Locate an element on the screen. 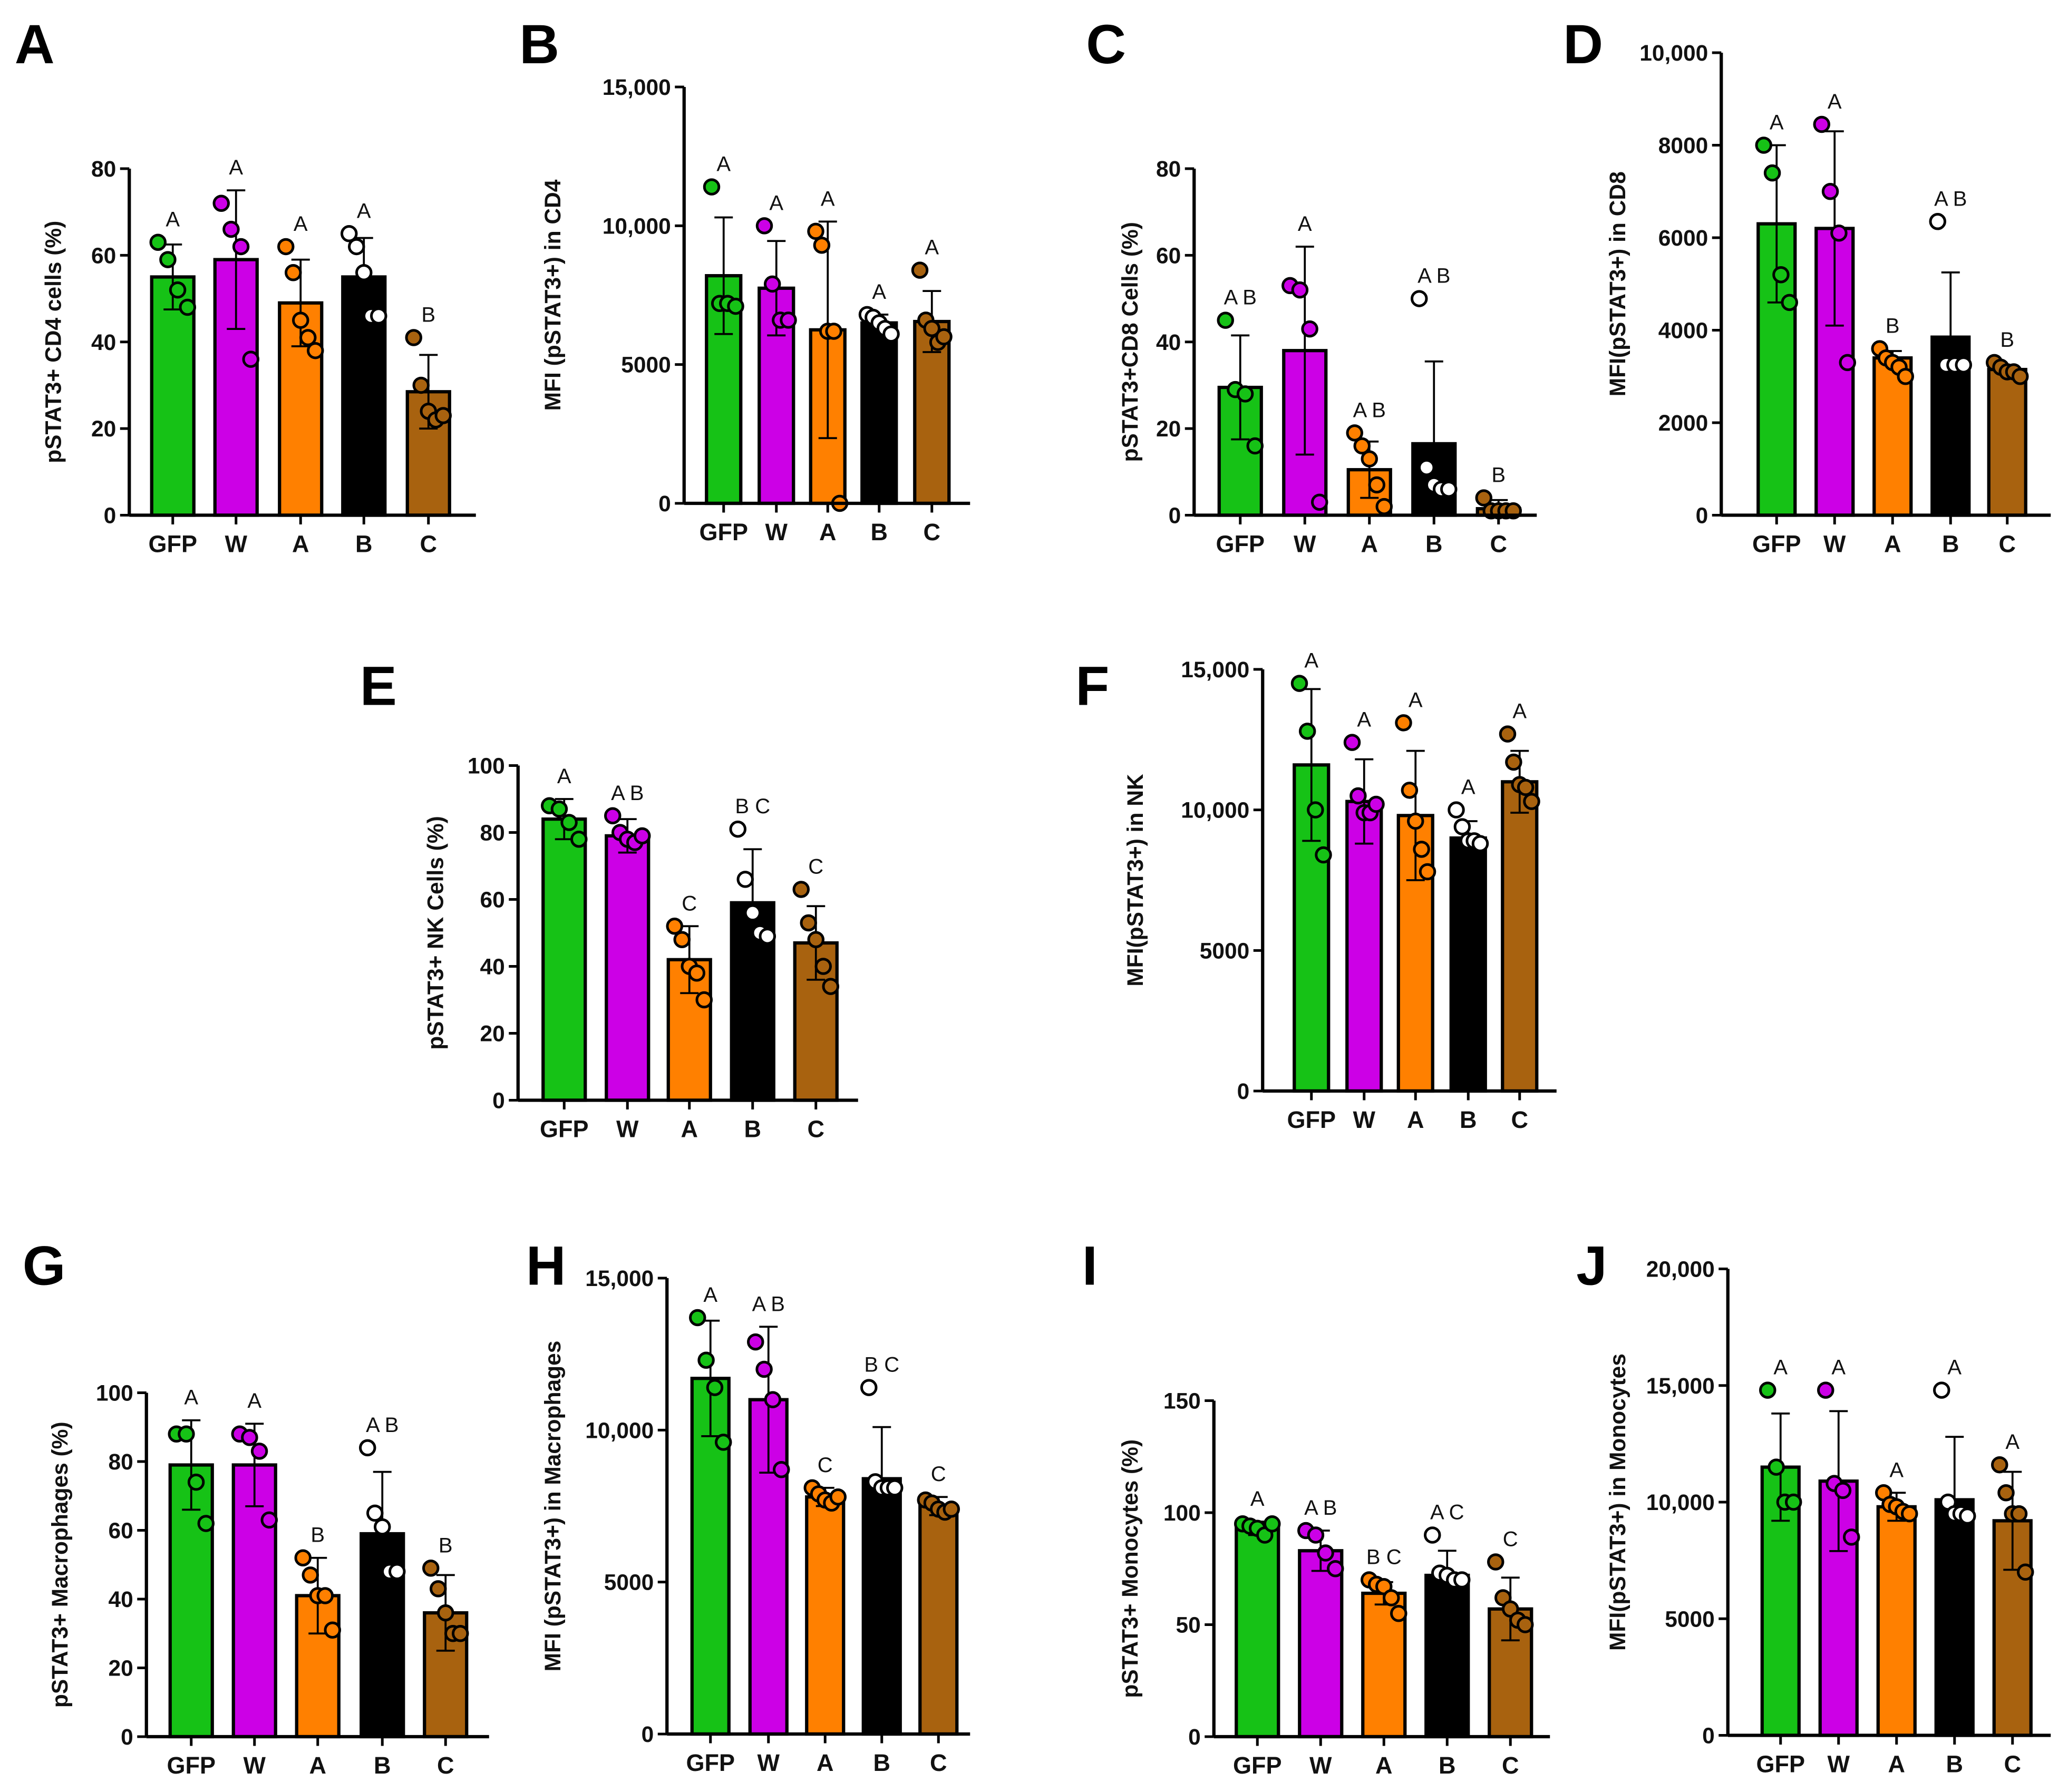  y-axis-label: pSTAT3+ Monocytes (%) is located at coordinates (1130, 1569).